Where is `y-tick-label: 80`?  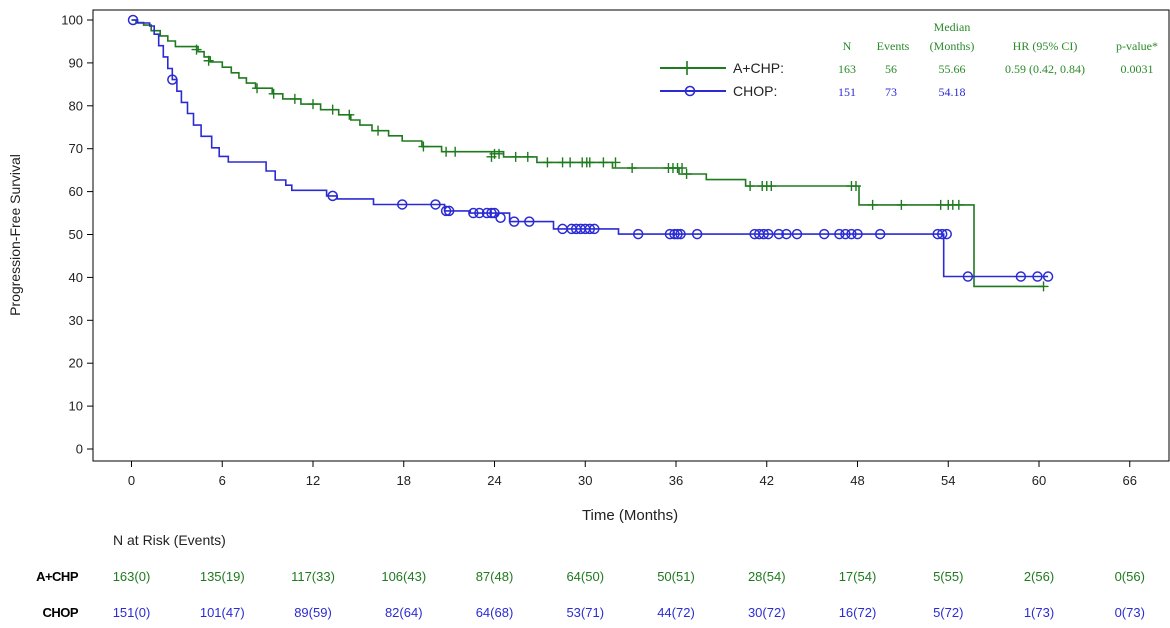 y-tick-label: 80 is located at coordinates (76, 105).